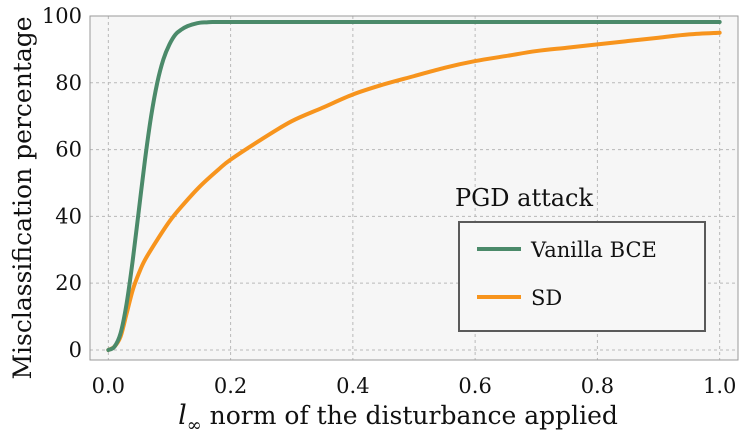  What do you see at coordinates (414, 386) in the screenshot?
I see `x-ticks: 0.0 0.2 0.4 0.6 0.8 1.0` at bounding box center [414, 386].